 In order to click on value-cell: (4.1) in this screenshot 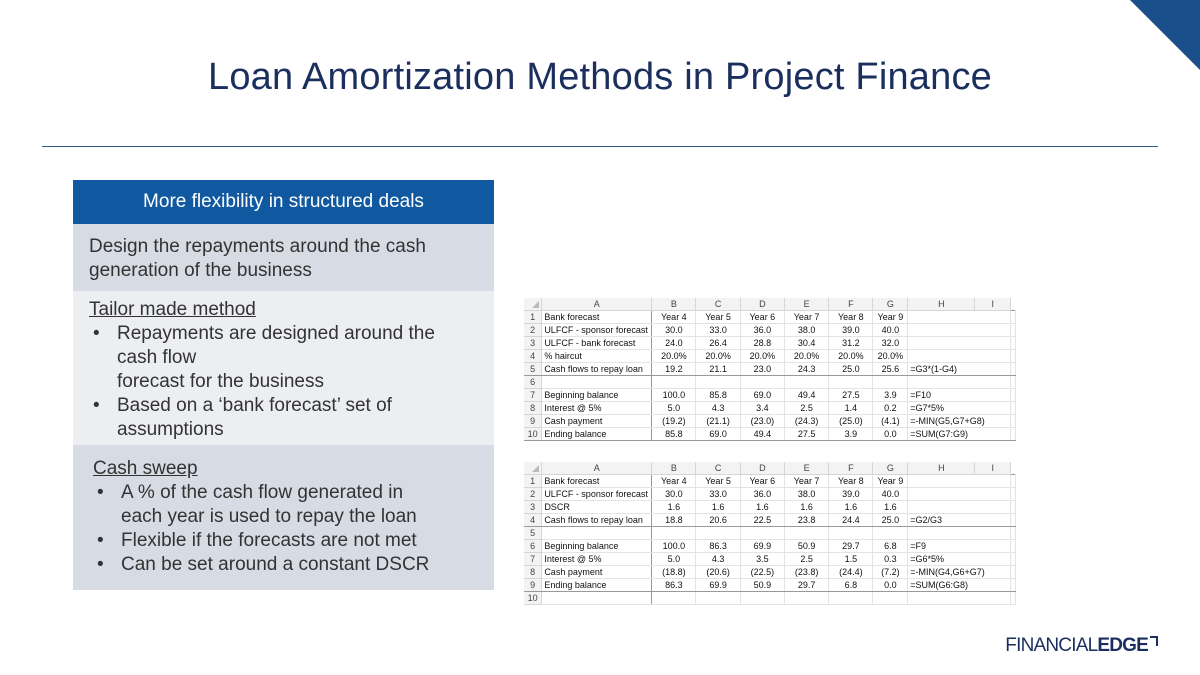, I will do `click(890, 421)`.